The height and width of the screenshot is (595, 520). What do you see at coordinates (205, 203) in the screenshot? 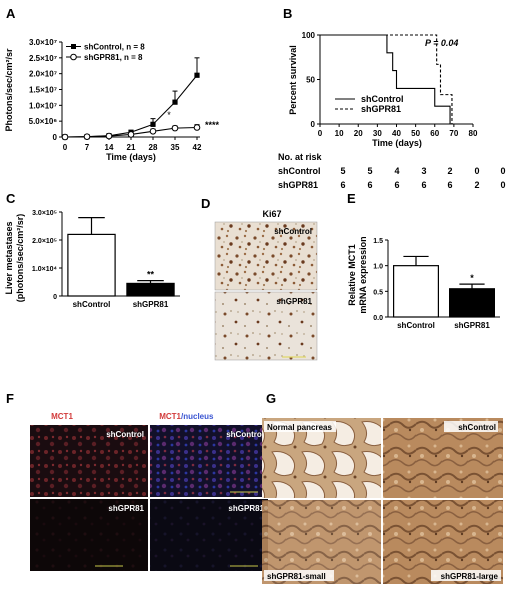
I see `panel-letter-d: D` at bounding box center [205, 203].